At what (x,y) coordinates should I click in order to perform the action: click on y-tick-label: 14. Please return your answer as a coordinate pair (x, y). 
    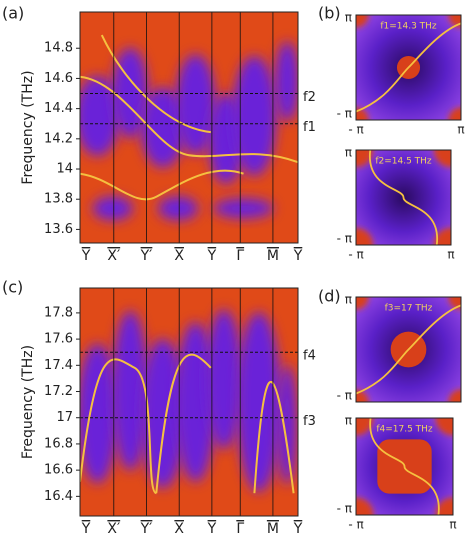
    Looking at the image, I should click on (64, 169).